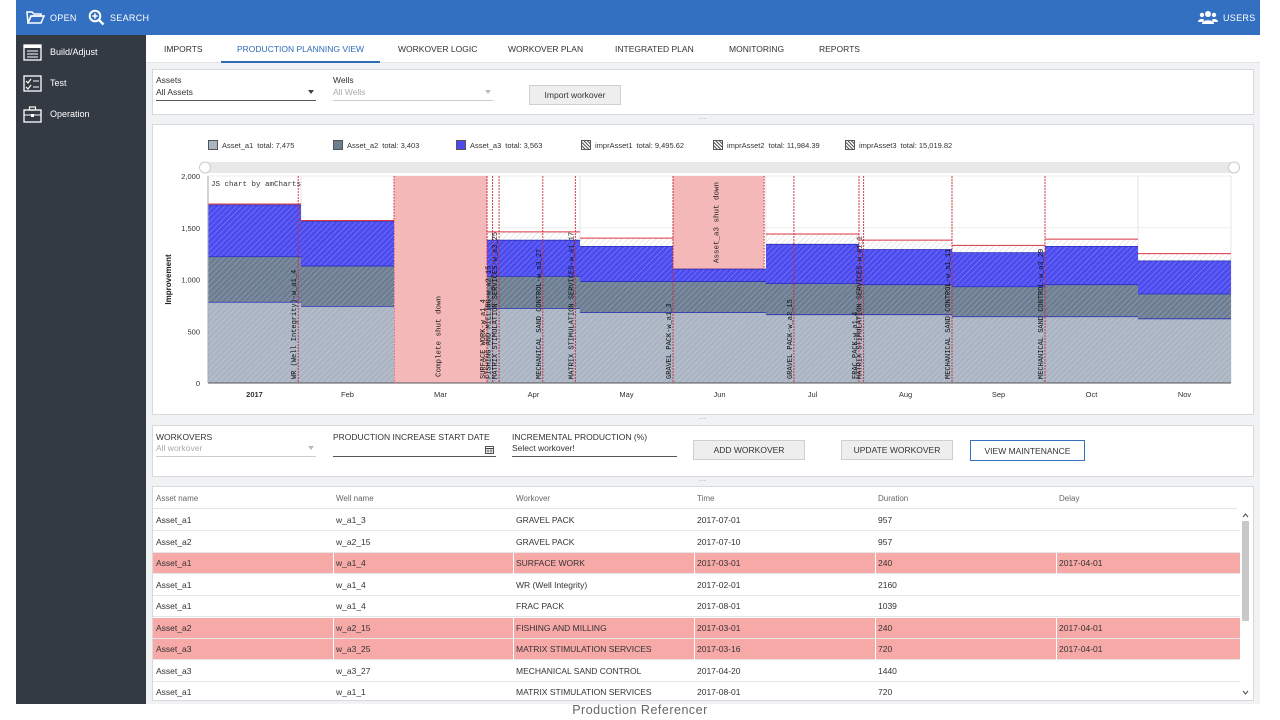 The width and height of the screenshot is (1280, 720). What do you see at coordinates (545, 520) in the screenshot?
I see `table-cell: GRAVEL PACK` at bounding box center [545, 520].